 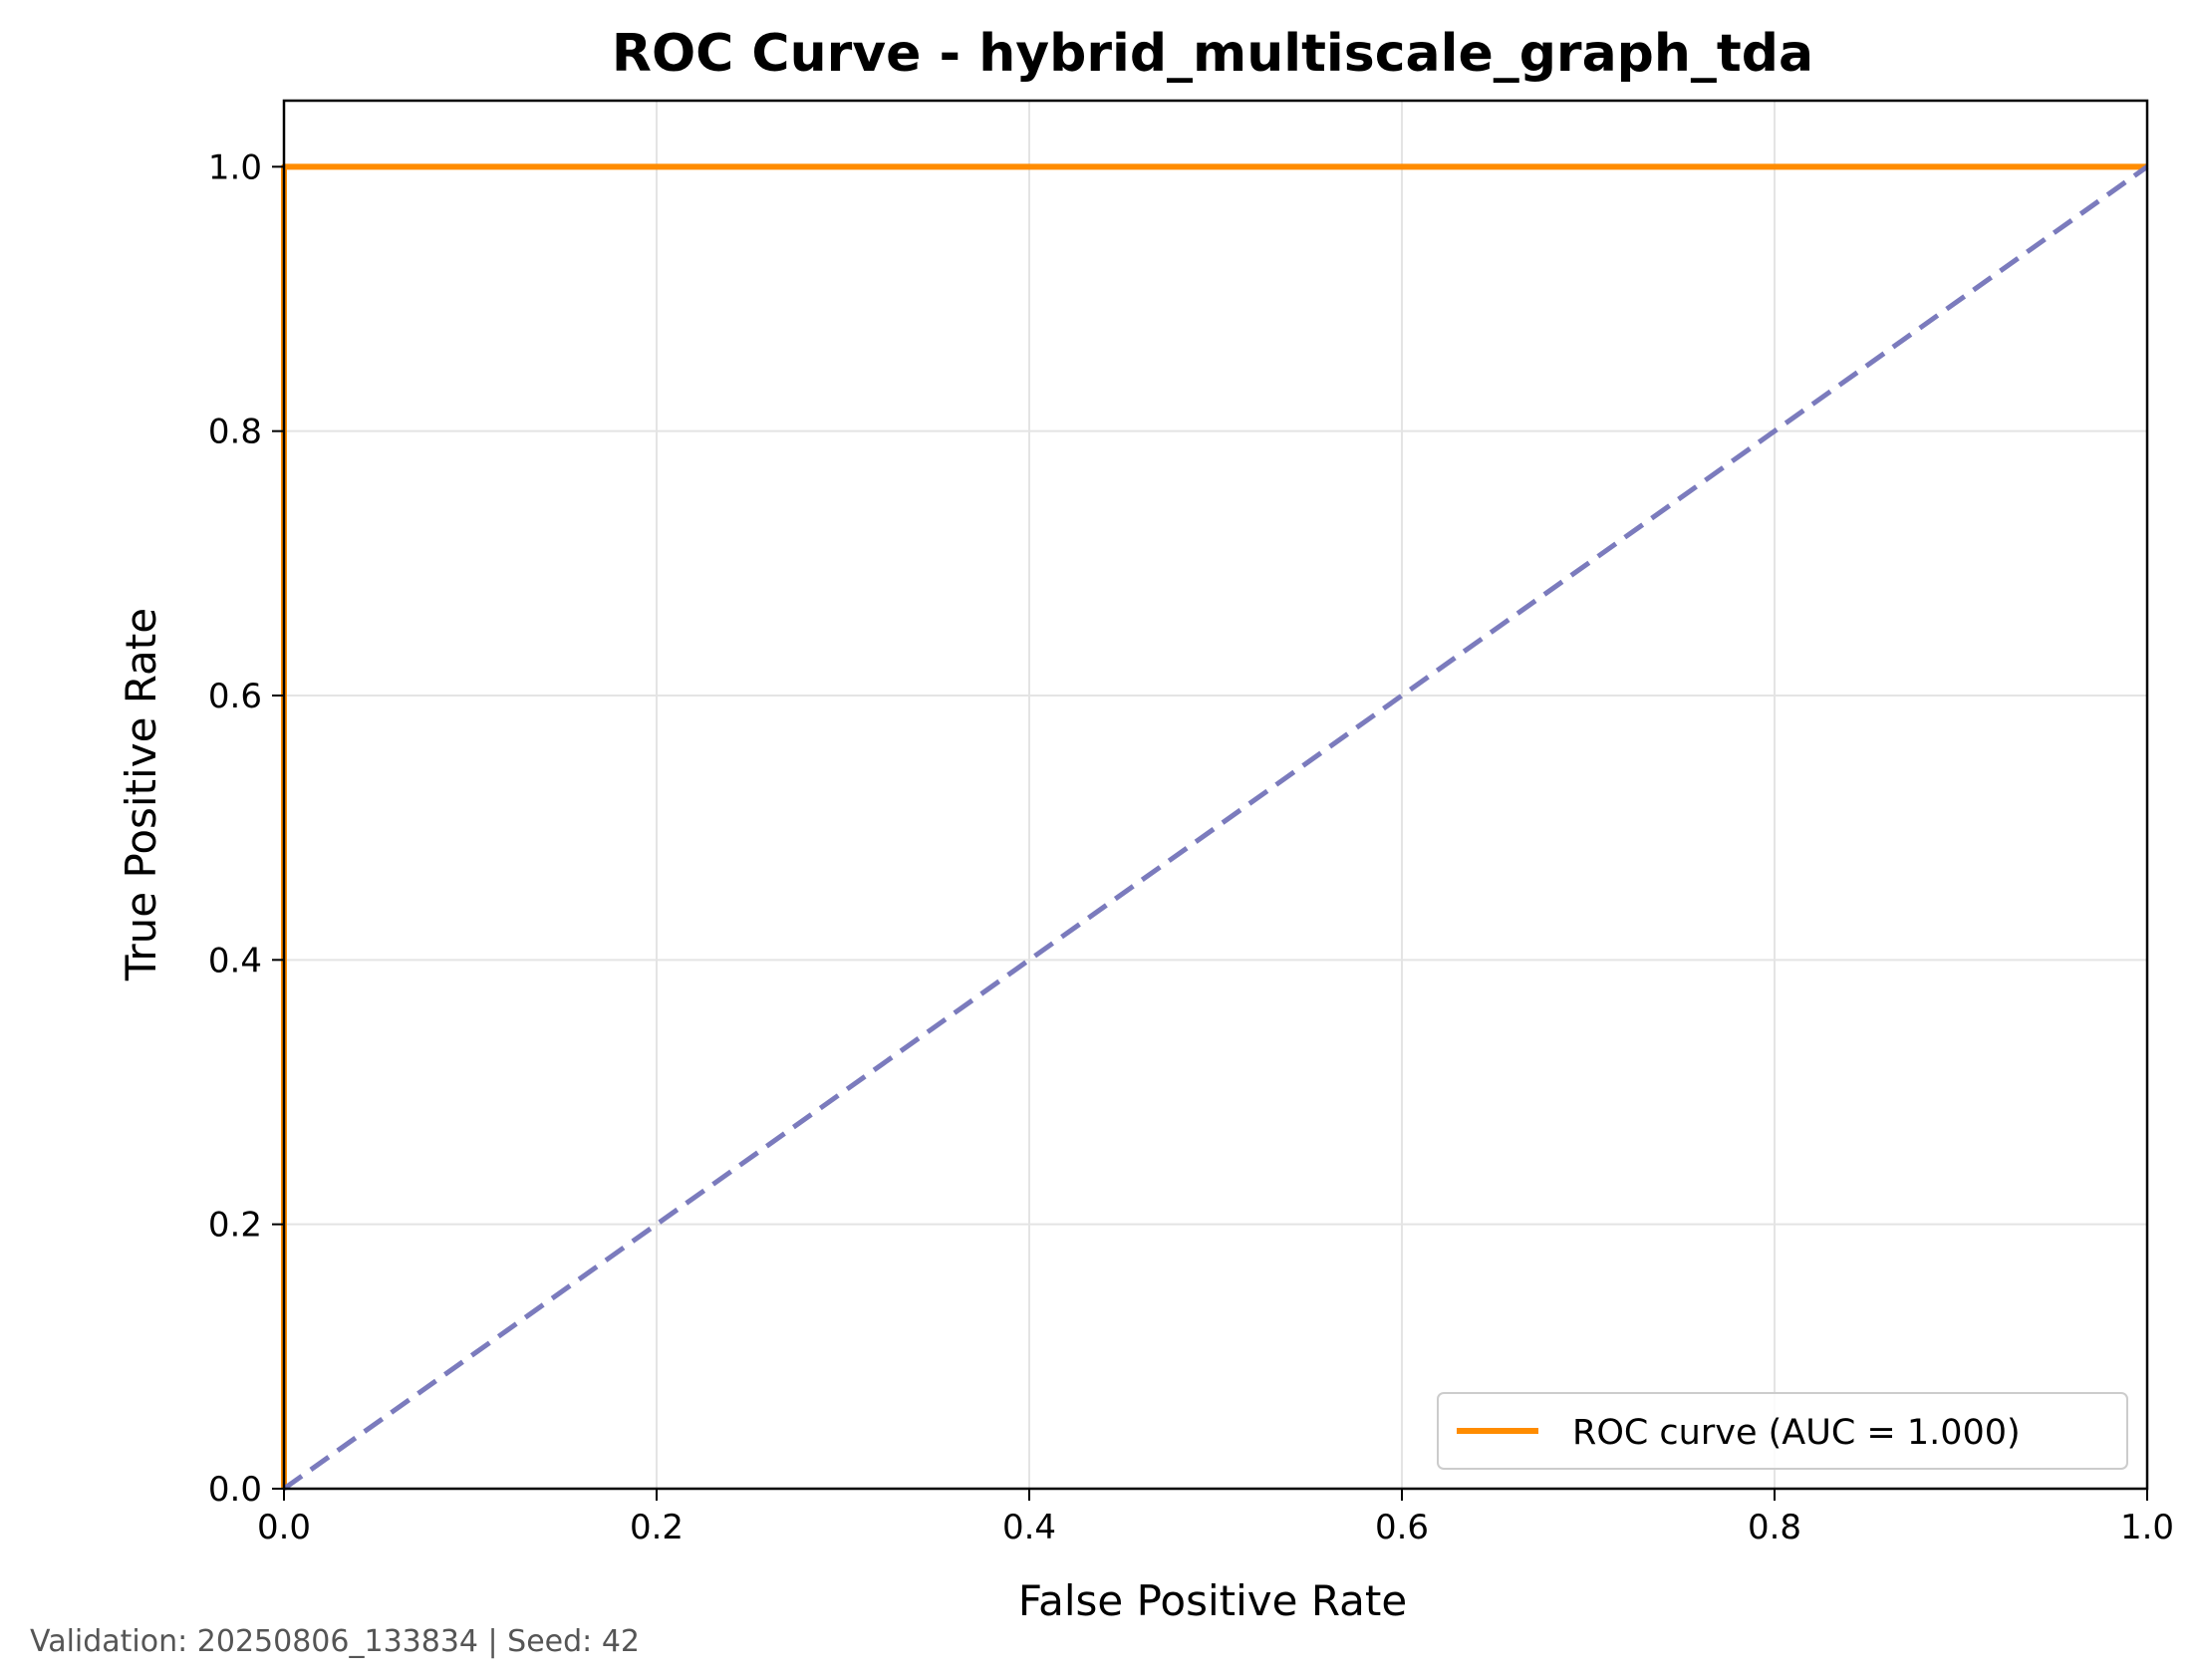 I want to click on y-tick-label-3: 0.6, so click(x=235, y=696).